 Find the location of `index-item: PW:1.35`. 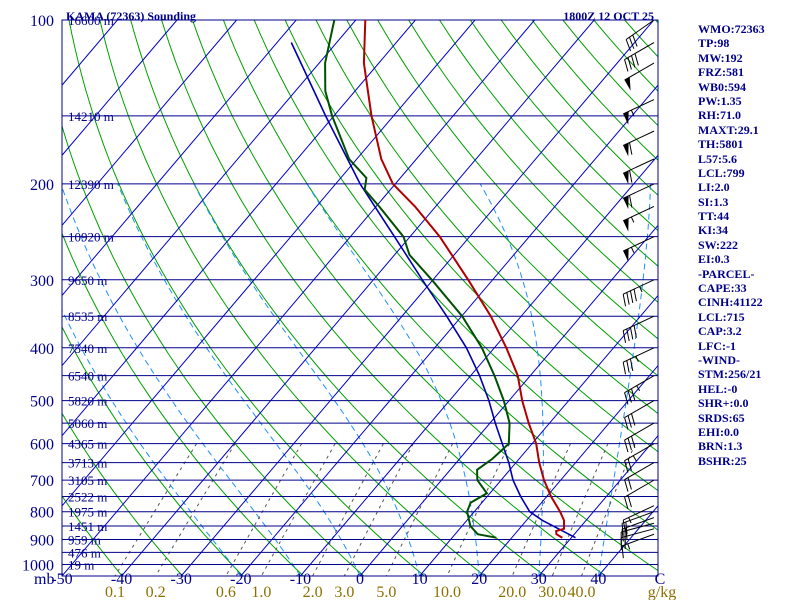

index-item: PW:1.35 is located at coordinates (720, 100).